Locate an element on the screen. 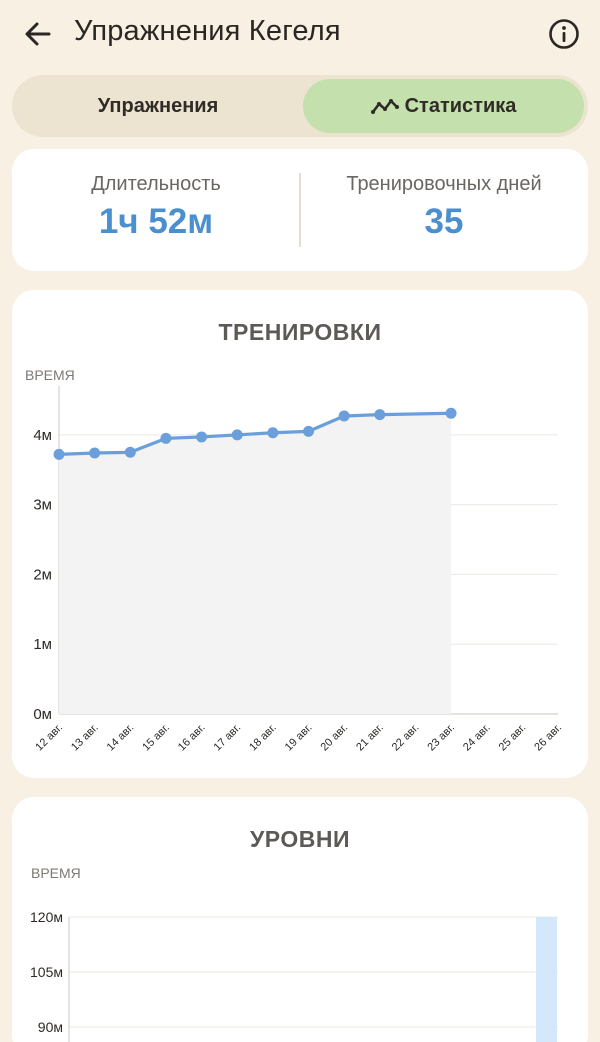  levels-chart-title: УРОВНИ is located at coordinates (300, 839).